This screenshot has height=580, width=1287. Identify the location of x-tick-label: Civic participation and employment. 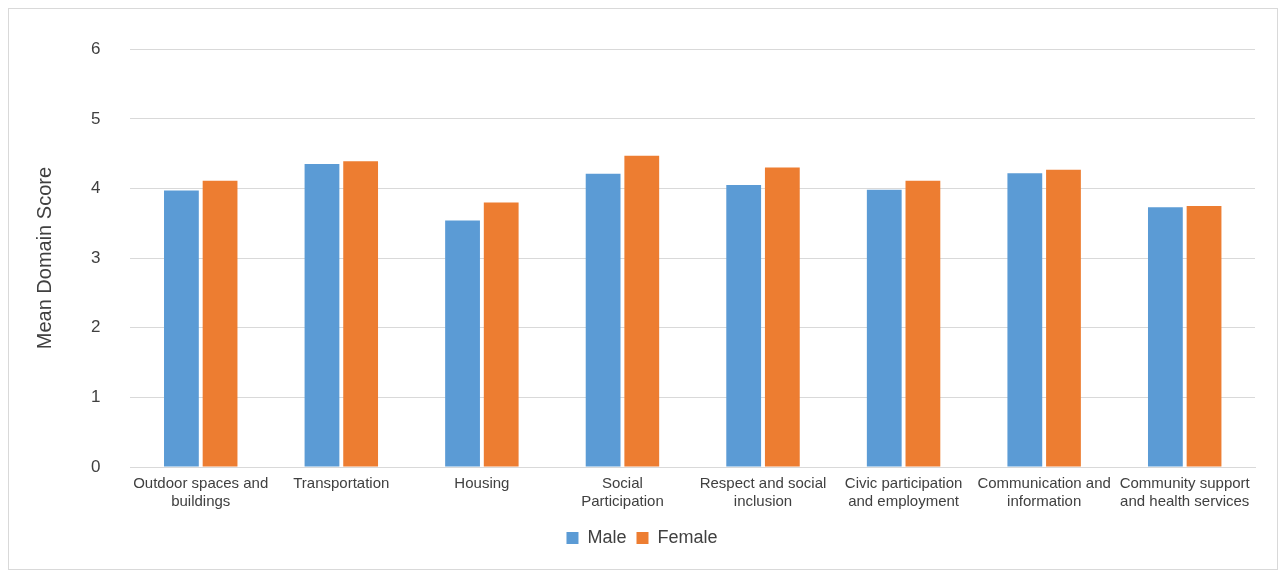
(903, 492).